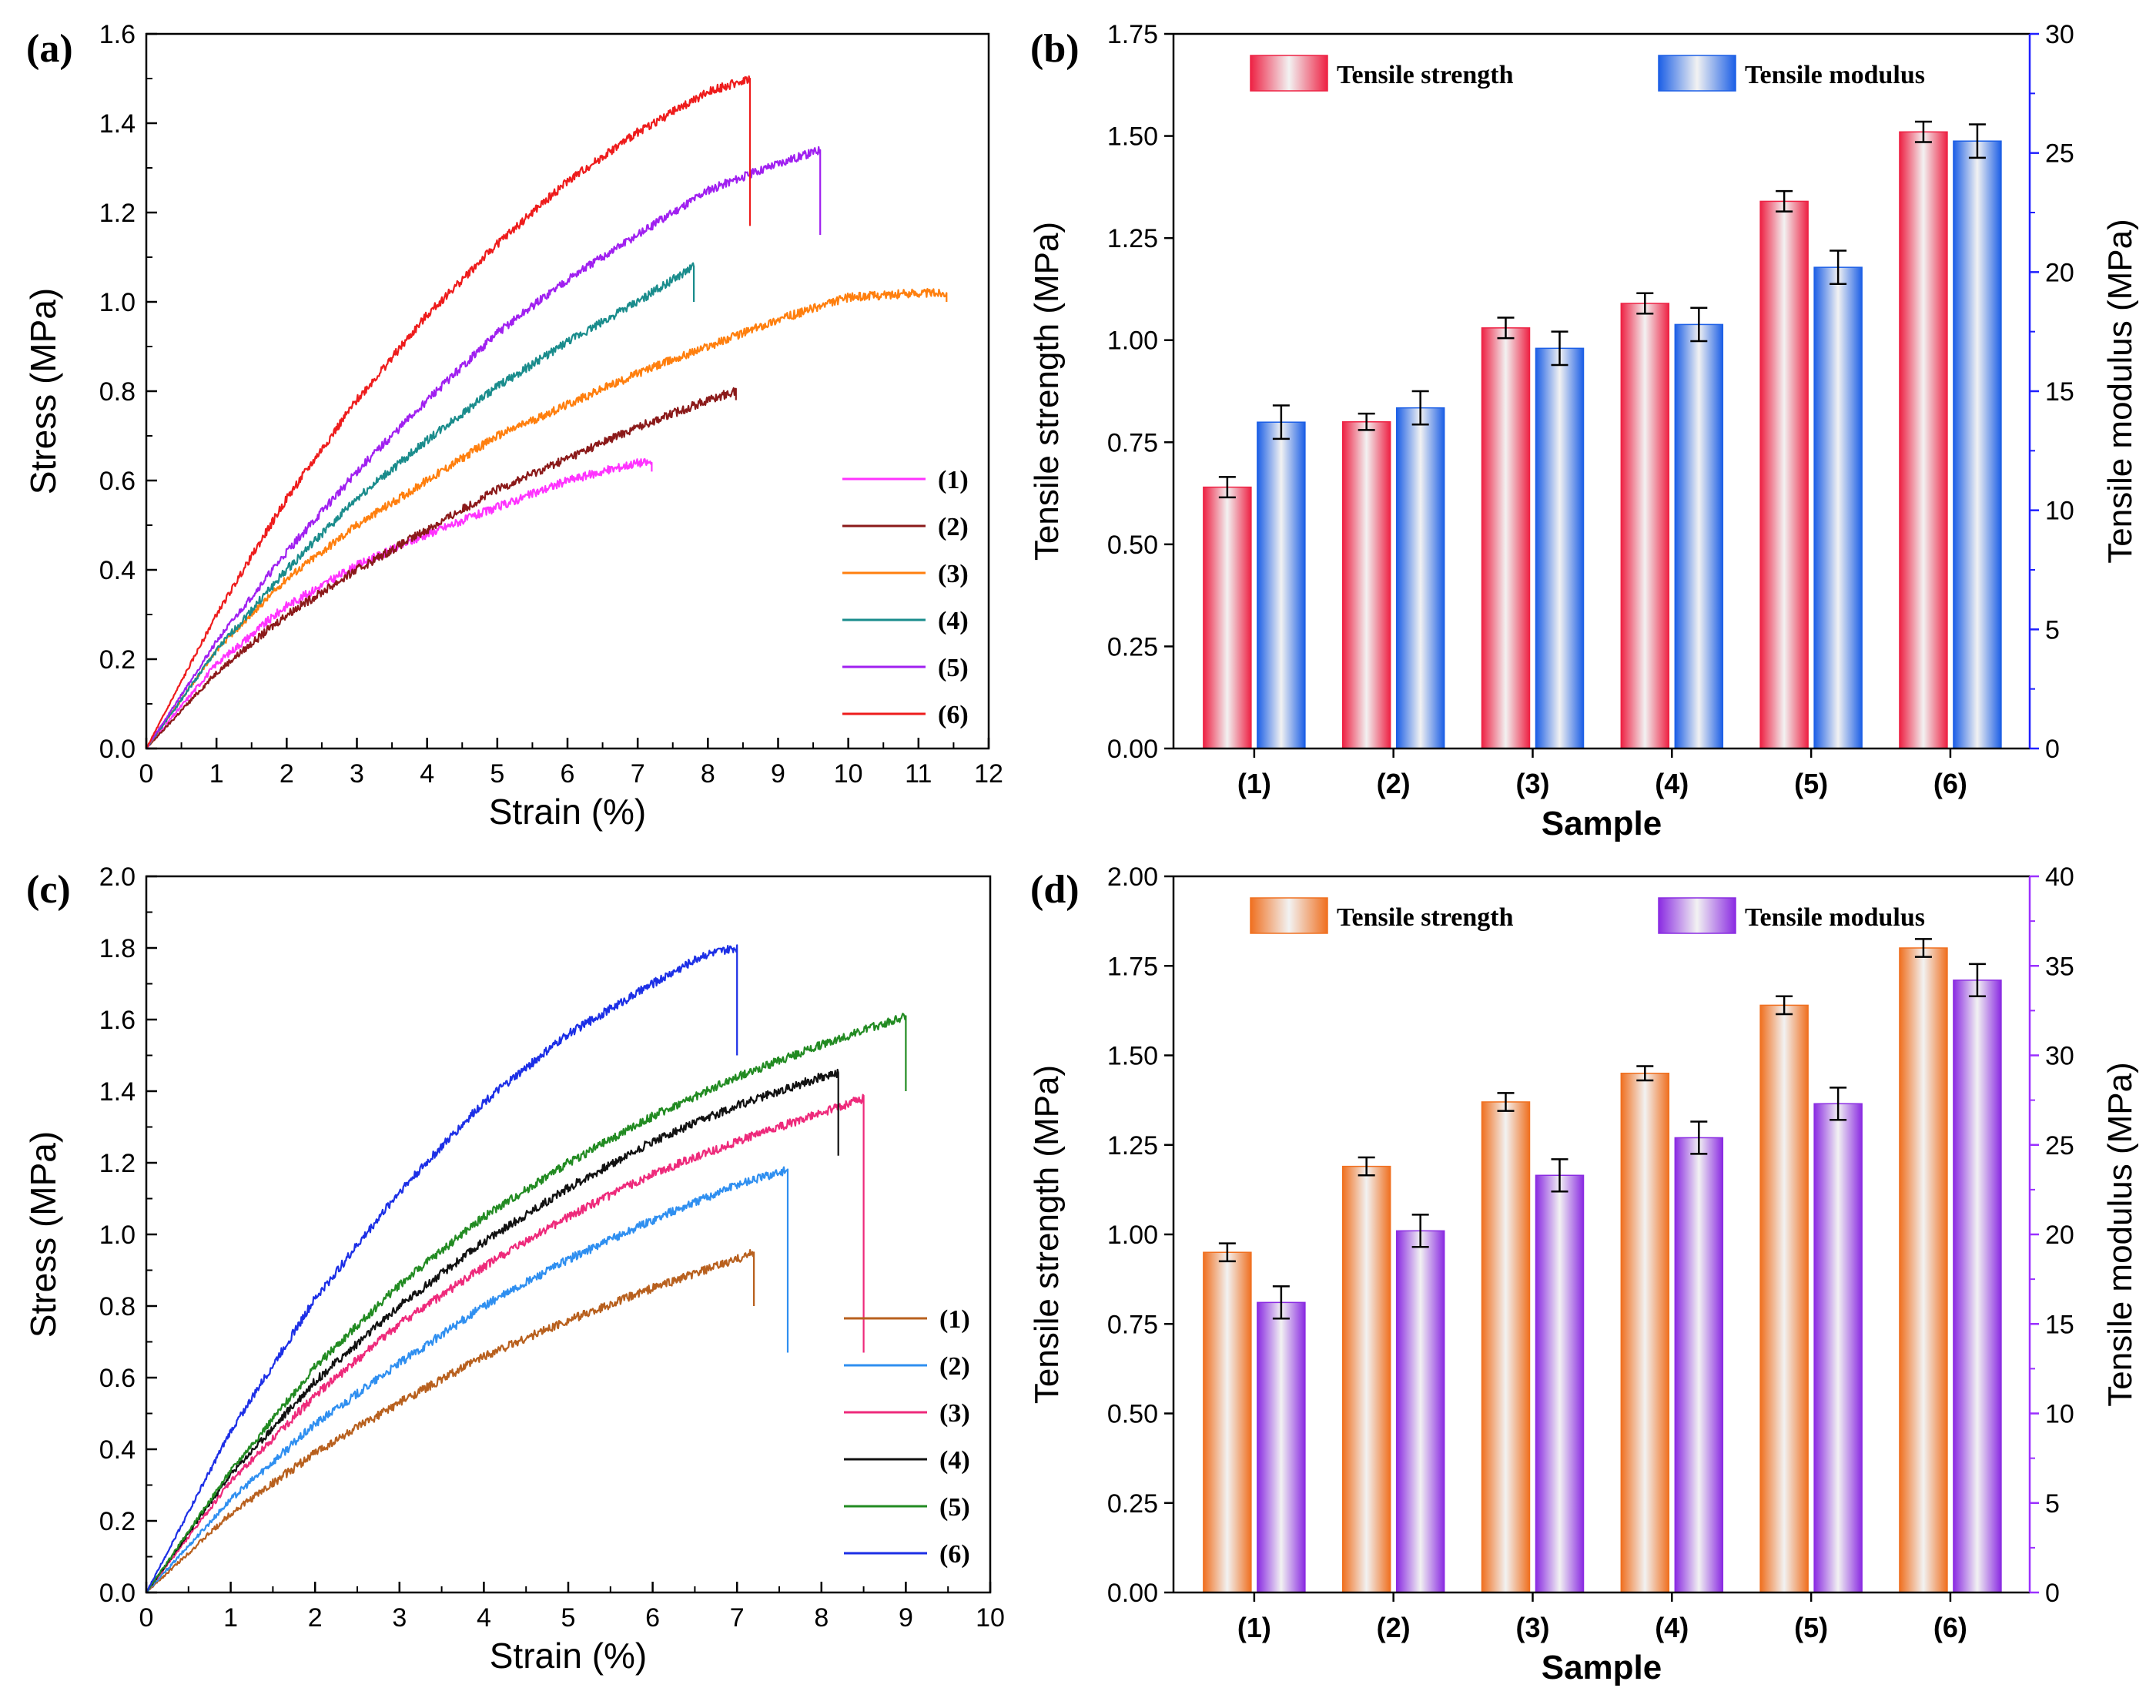 Image resolution: width=2156 pixels, height=1708 pixels. What do you see at coordinates (2059, 272) in the screenshot?
I see `y2-tick-label: 20` at bounding box center [2059, 272].